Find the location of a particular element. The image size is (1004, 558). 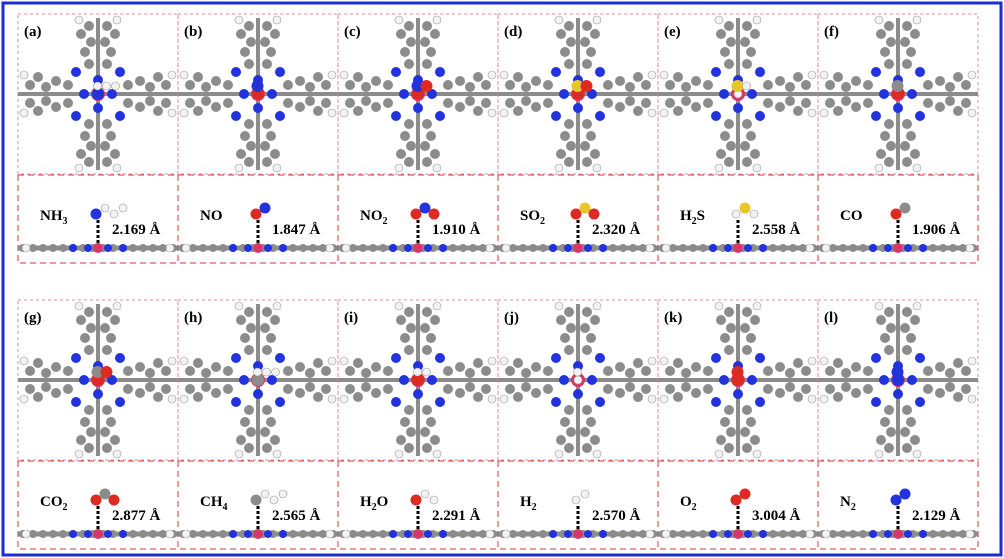

formula-part: N is located at coordinates (845, 502).